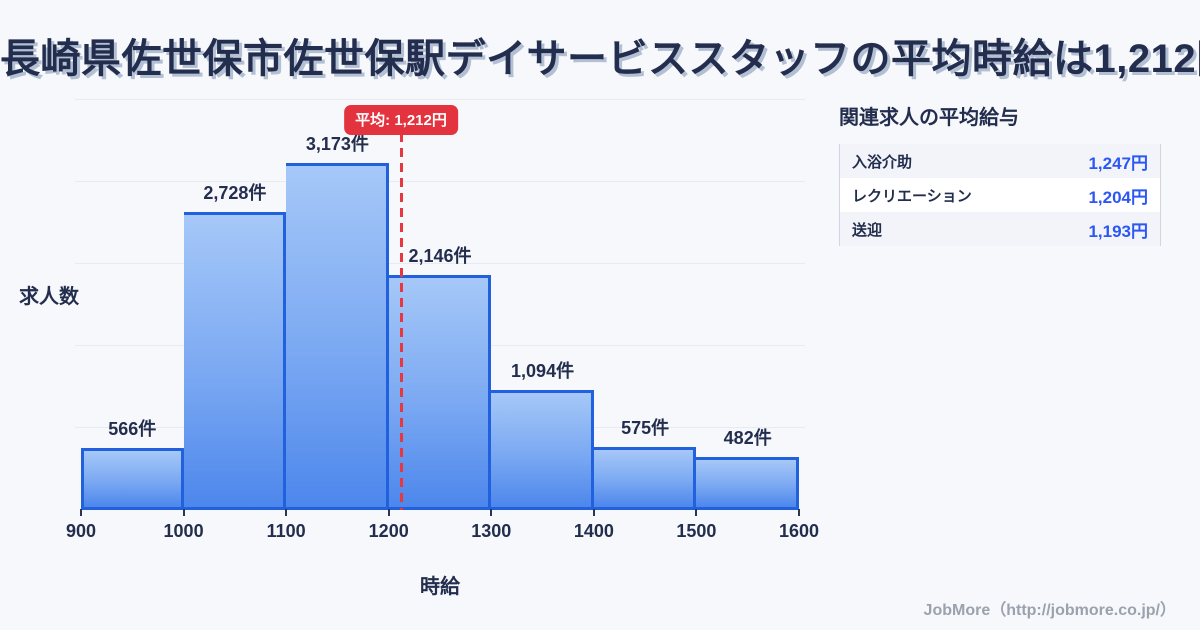 The height and width of the screenshot is (630, 1200). What do you see at coordinates (867, 230) in the screenshot?
I see `related-job-label: 送迎` at bounding box center [867, 230].